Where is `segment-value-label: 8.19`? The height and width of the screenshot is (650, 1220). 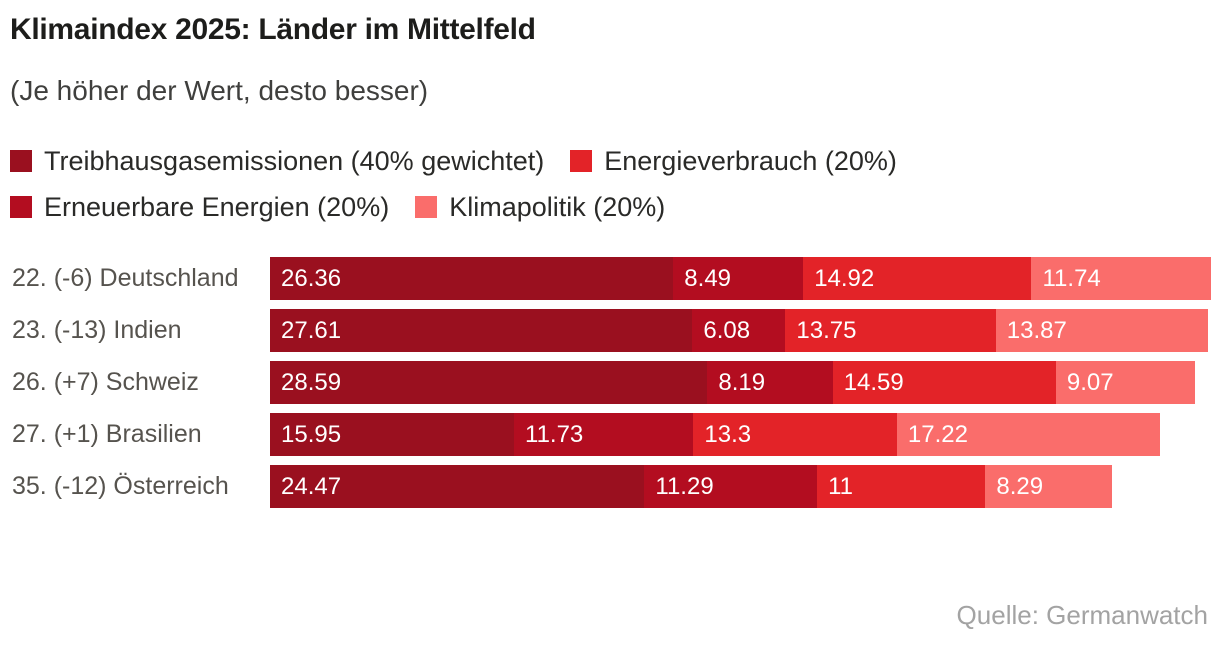
segment-value-label: 8.19 is located at coordinates (742, 382).